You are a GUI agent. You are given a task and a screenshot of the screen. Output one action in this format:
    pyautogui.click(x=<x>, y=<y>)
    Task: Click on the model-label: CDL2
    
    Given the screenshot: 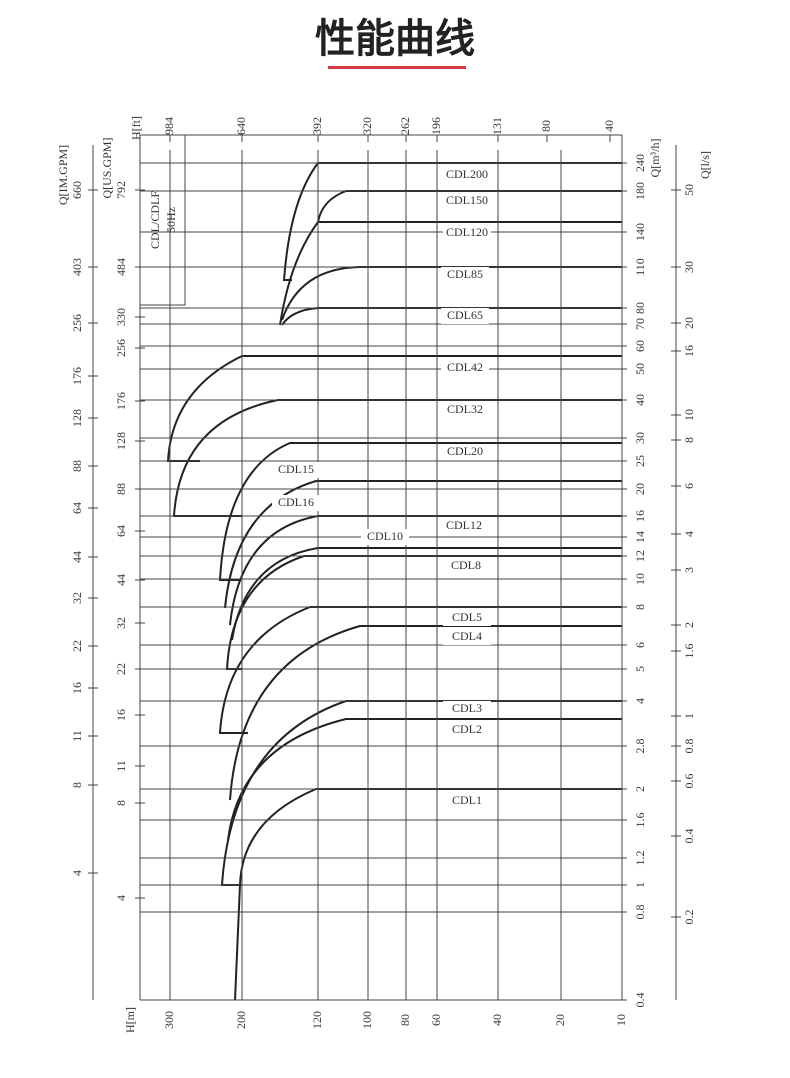 What is the action you would take?
    pyautogui.click(x=467, y=729)
    